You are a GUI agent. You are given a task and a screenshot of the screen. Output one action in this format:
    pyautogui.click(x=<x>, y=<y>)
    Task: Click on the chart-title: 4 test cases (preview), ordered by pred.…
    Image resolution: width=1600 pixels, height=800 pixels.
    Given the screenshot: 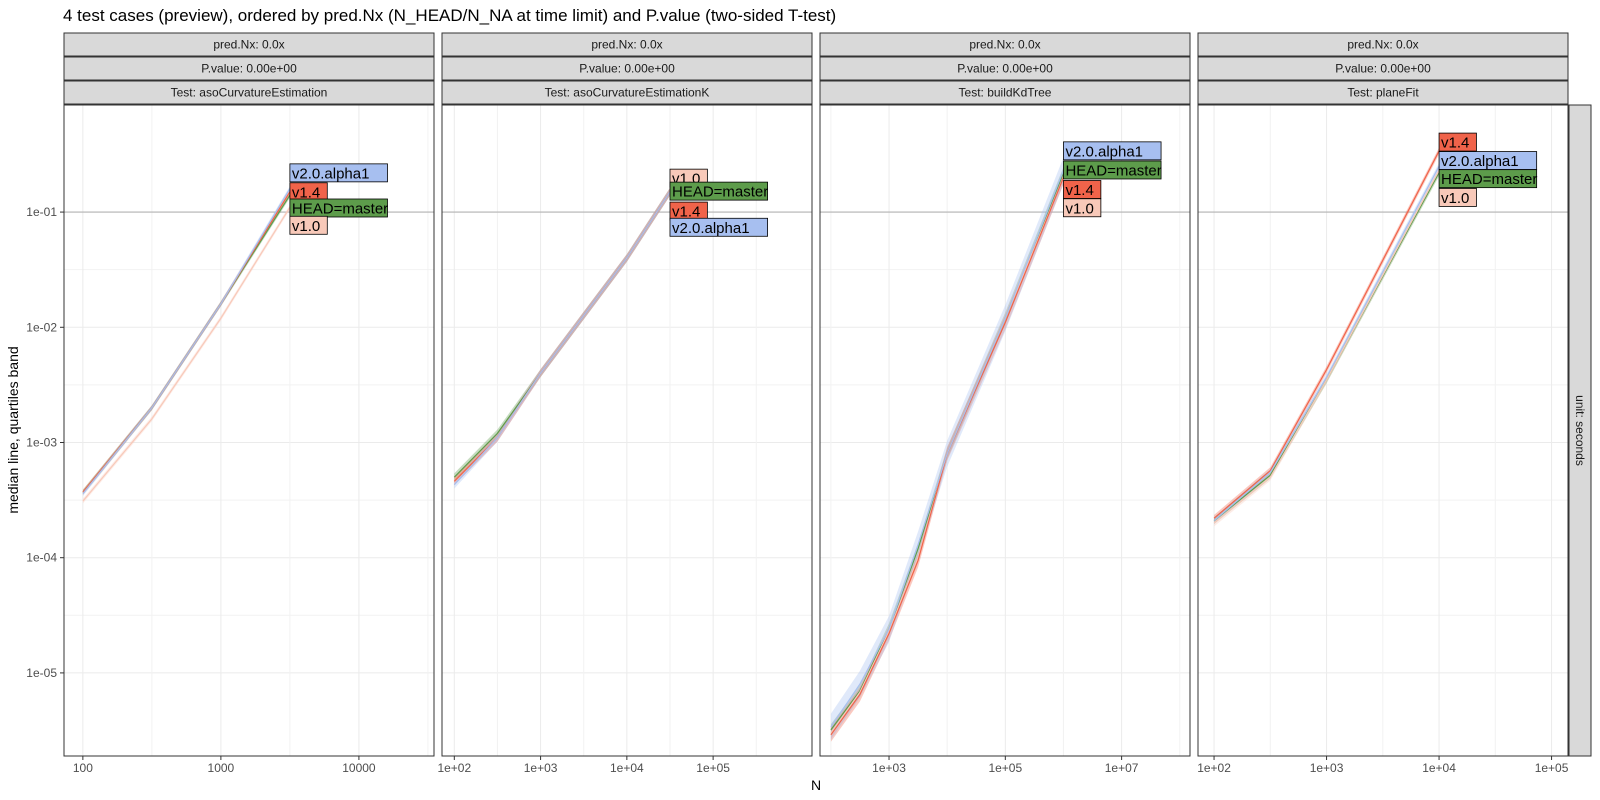 What is the action you would take?
    pyautogui.click(x=449, y=15)
    